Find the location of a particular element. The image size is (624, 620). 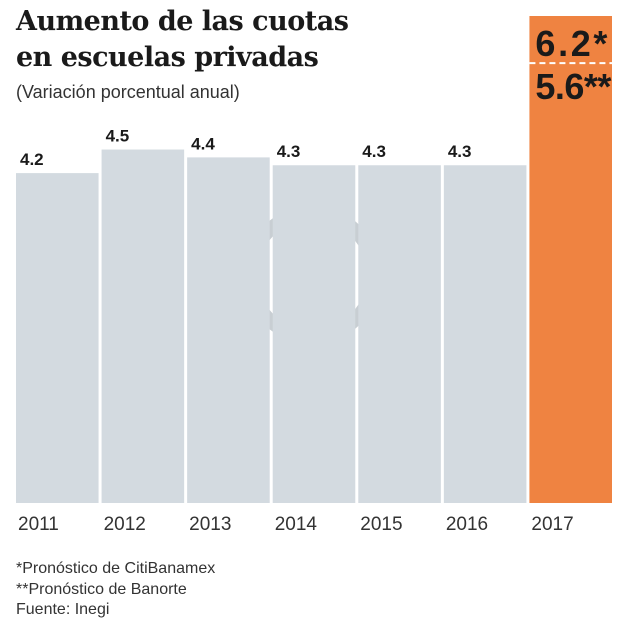

chart-title-line1: Aumento de las cuotas is located at coordinates (182, 21).